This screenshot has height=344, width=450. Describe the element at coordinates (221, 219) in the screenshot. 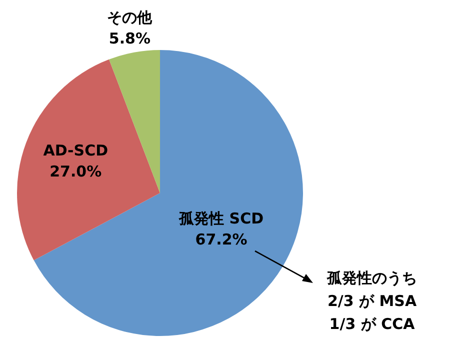

I see `slice-label: 孤発性 SCD` at that location.